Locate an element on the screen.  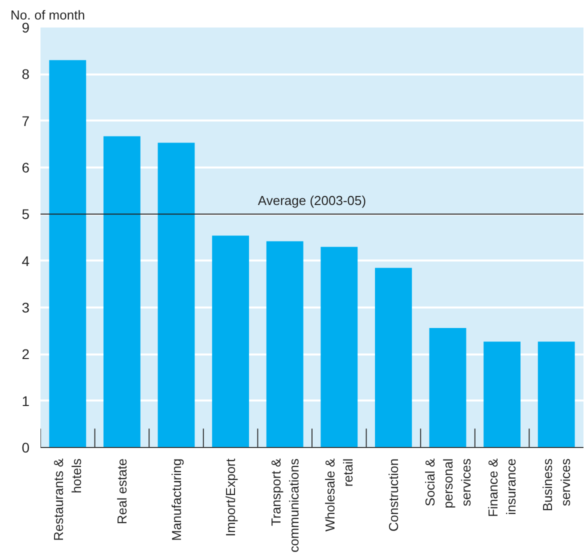
y-tick-label: 3 is located at coordinates (26, 308).